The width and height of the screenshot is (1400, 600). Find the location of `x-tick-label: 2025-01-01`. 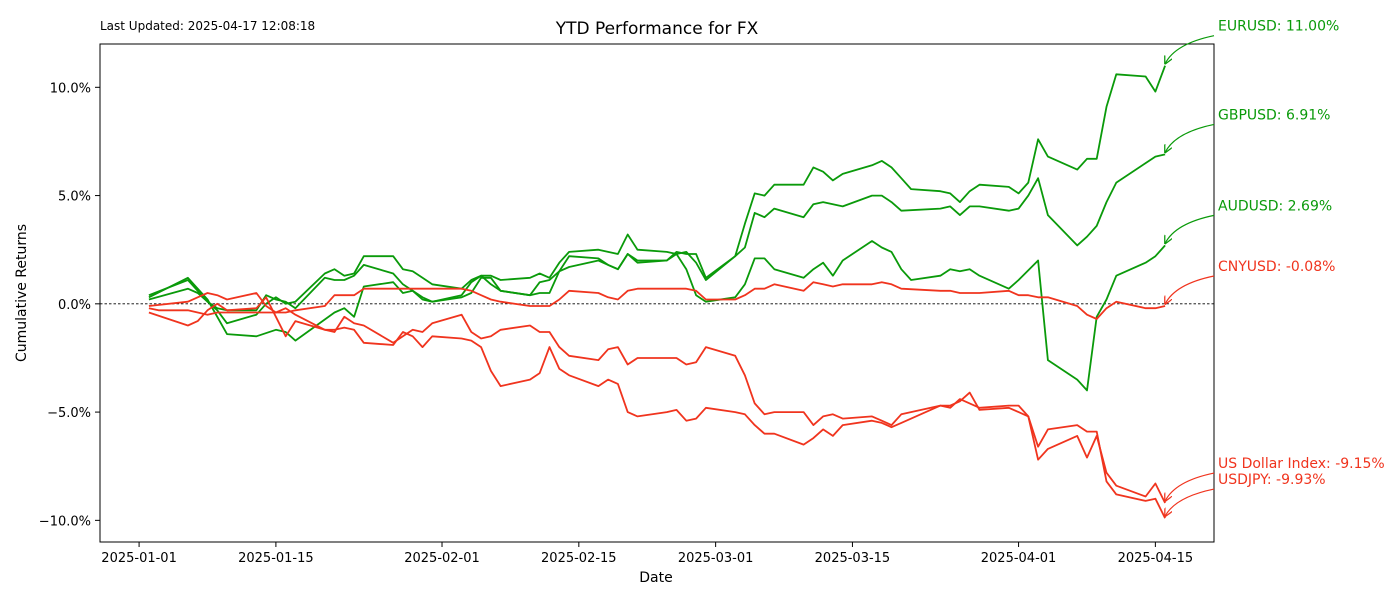

x-tick-label: 2025-01-01 is located at coordinates (139, 558).